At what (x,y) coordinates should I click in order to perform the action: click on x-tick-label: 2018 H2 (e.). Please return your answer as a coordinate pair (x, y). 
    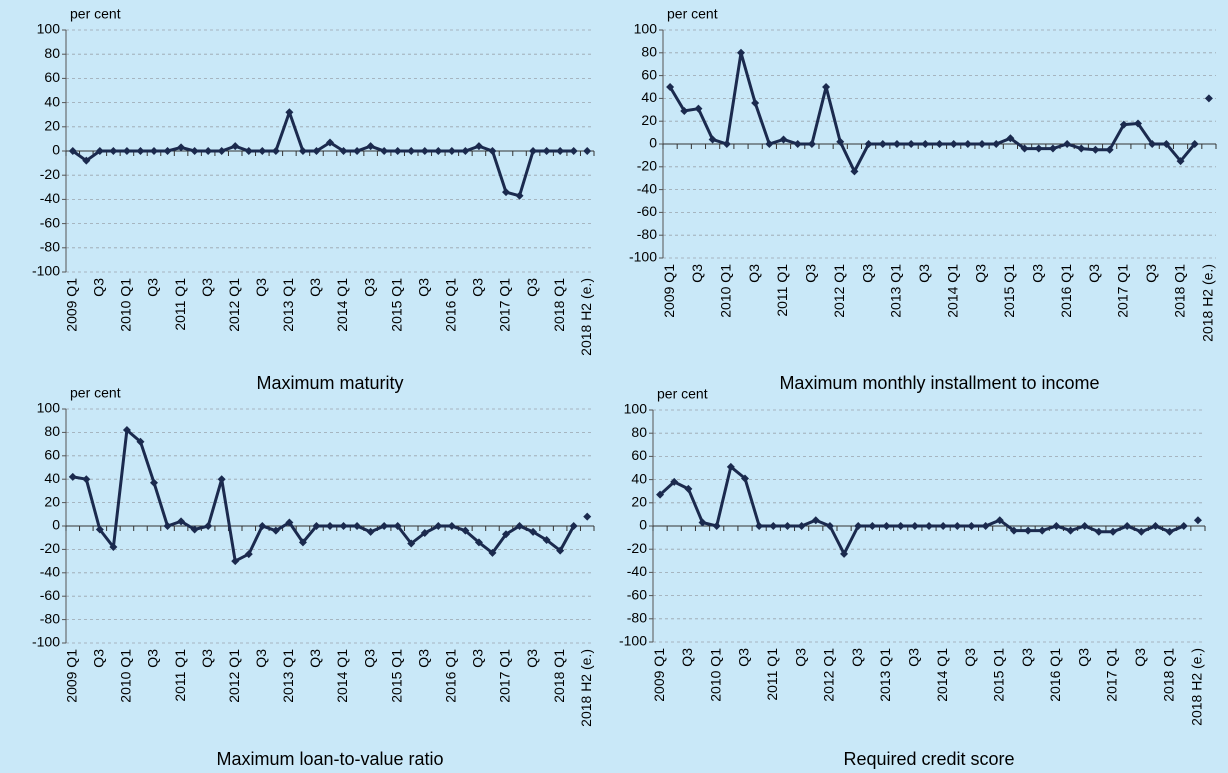
    Looking at the image, I should click on (586, 317).